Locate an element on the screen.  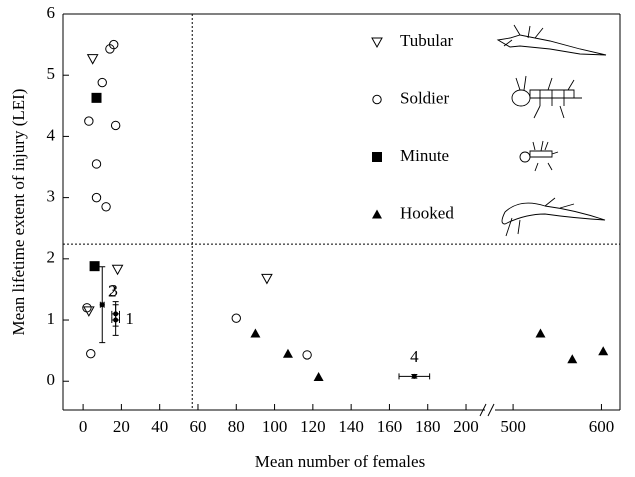
legend-label: Soldier is located at coordinates (424, 97).